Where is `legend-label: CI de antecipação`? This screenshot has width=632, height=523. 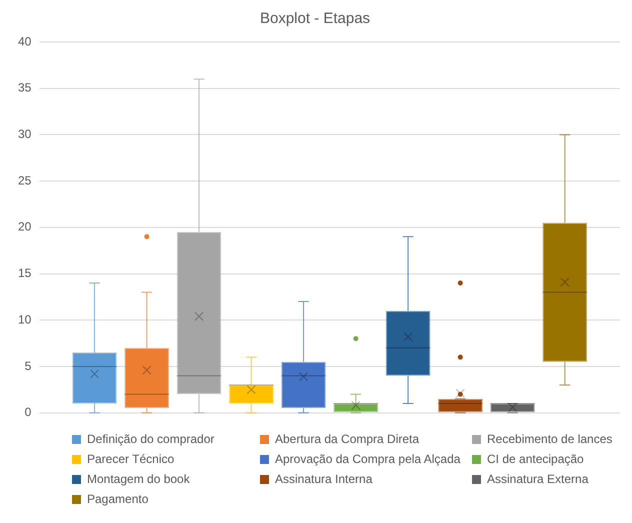
legend-label: CI de antecipação is located at coordinates (535, 459).